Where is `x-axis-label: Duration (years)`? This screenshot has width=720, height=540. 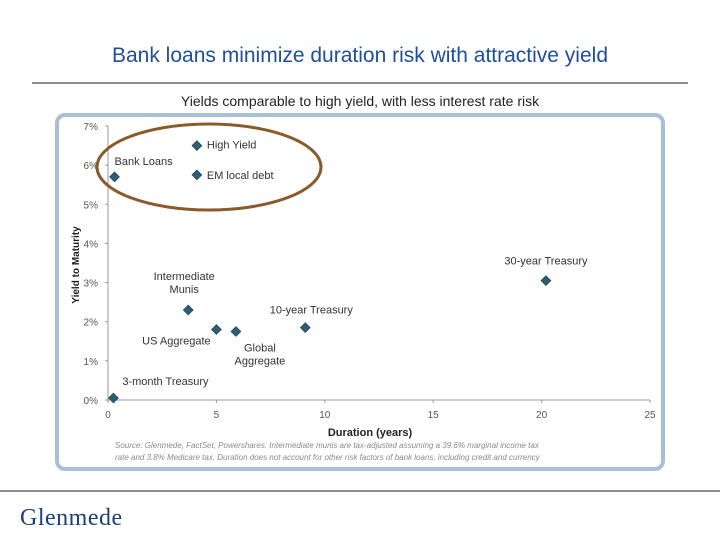 x-axis-label: Duration (years) is located at coordinates (370, 433).